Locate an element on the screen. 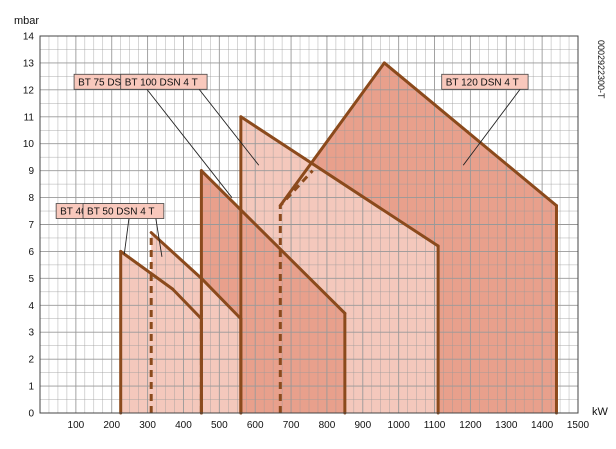 This screenshot has width=616, height=449. leader-bt-50-dsn-4-t is located at coordinates (159, 237).